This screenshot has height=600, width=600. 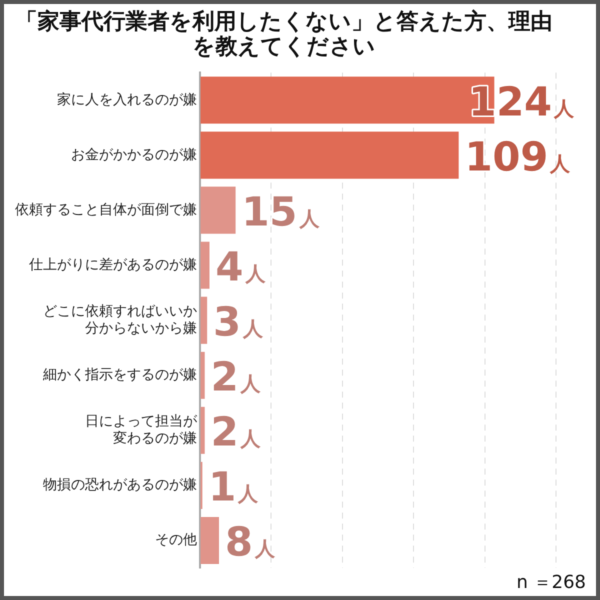 What do you see at coordinates (518, 157) in the screenshot?
I see `data-label: 109人` at bounding box center [518, 157].